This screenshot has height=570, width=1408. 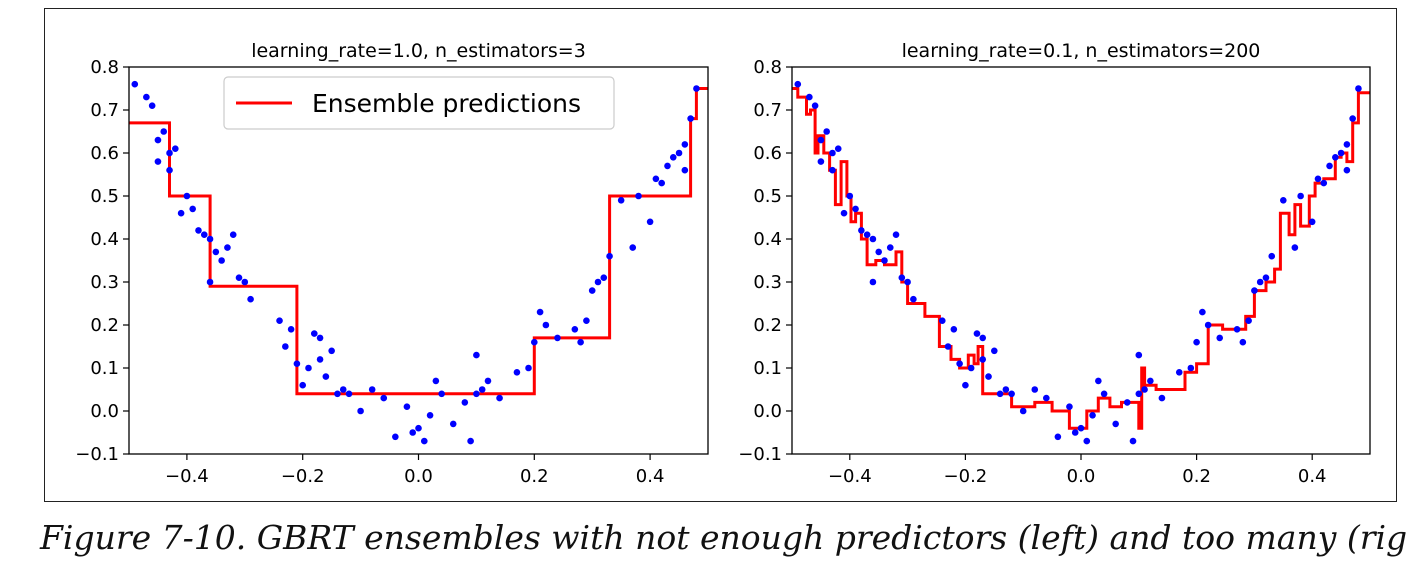 I want to click on chart-1-x-tick-label: 0.0, so click(x=418, y=476).